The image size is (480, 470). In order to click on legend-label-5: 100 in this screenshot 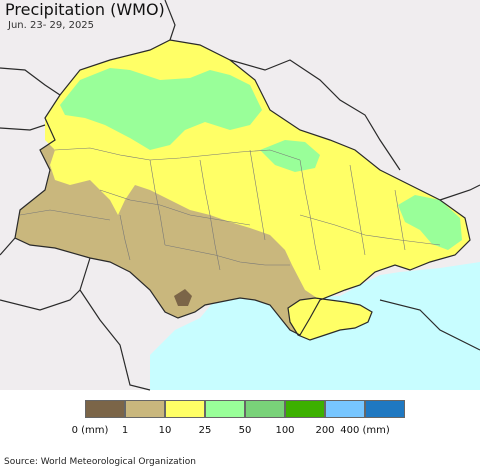, I will do `click(285, 430)`.